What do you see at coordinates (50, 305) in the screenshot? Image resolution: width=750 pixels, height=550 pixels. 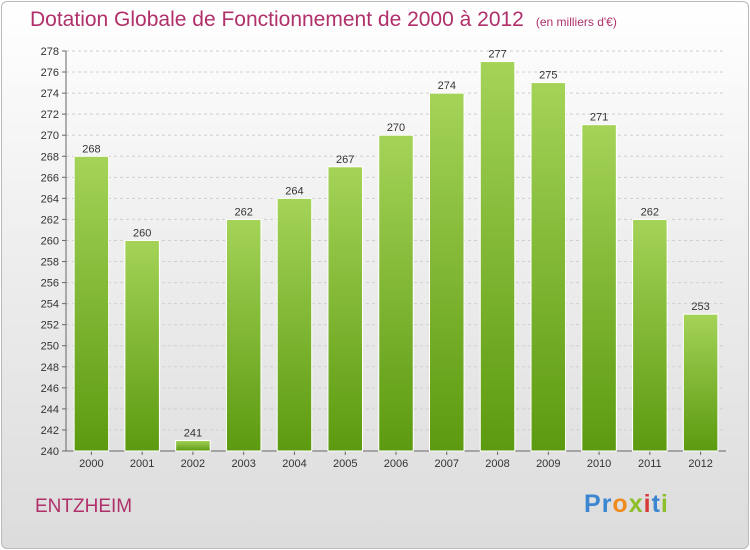 I see `y-tick-label: 254` at bounding box center [50, 305].